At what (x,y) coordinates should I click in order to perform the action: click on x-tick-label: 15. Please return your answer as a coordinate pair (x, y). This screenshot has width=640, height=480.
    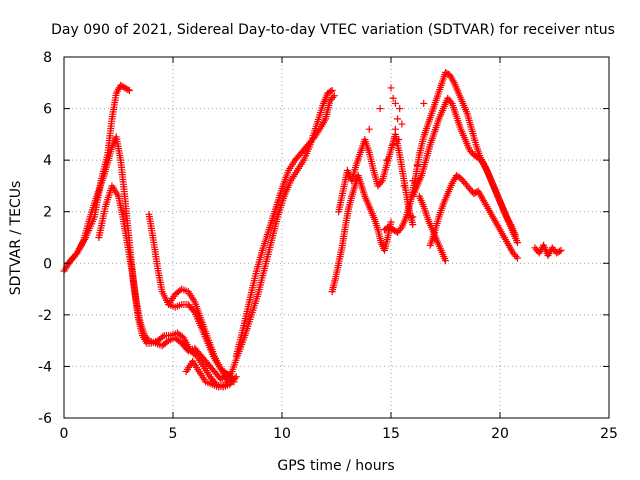
    Looking at the image, I should click on (391, 434).